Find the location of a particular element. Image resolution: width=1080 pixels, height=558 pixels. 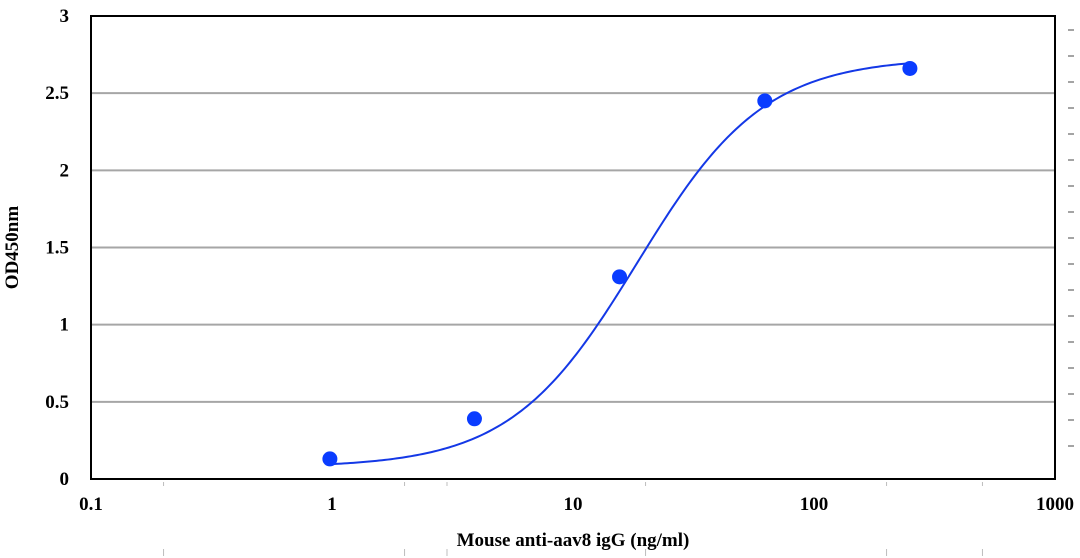

x-tick-label: 0.1 is located at coordinates (91, 504).